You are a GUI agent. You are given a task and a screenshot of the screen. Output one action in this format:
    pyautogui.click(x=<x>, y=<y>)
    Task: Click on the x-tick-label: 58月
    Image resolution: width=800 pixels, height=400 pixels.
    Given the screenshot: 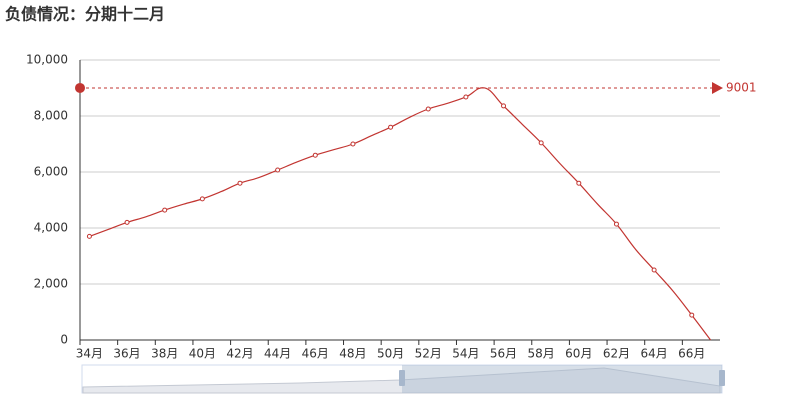 What is the action you would take?
    pyautogui.click(x=541, y=354)
    